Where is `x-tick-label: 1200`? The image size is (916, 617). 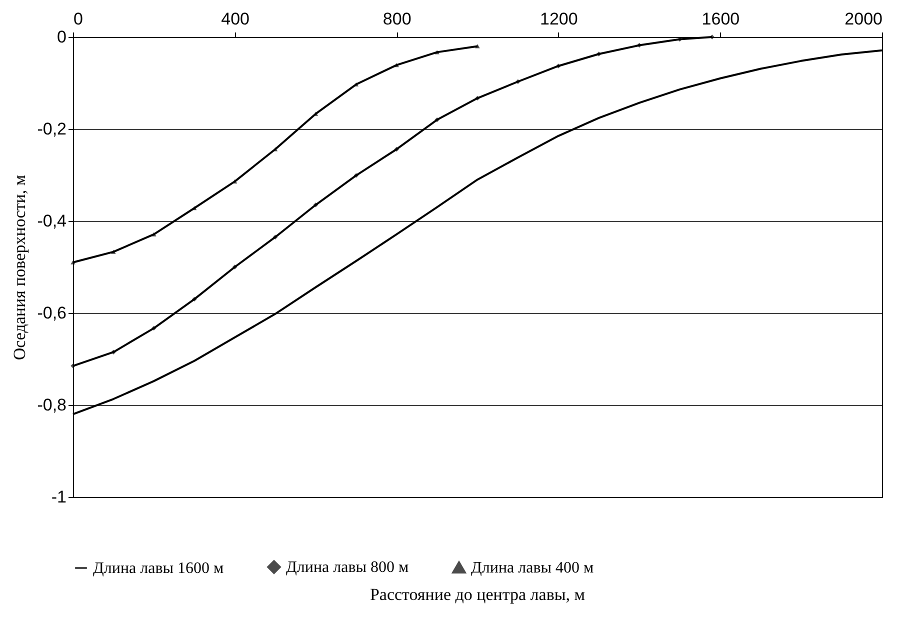
x-tick-label: 1200 is located at coordinates (559, 19).